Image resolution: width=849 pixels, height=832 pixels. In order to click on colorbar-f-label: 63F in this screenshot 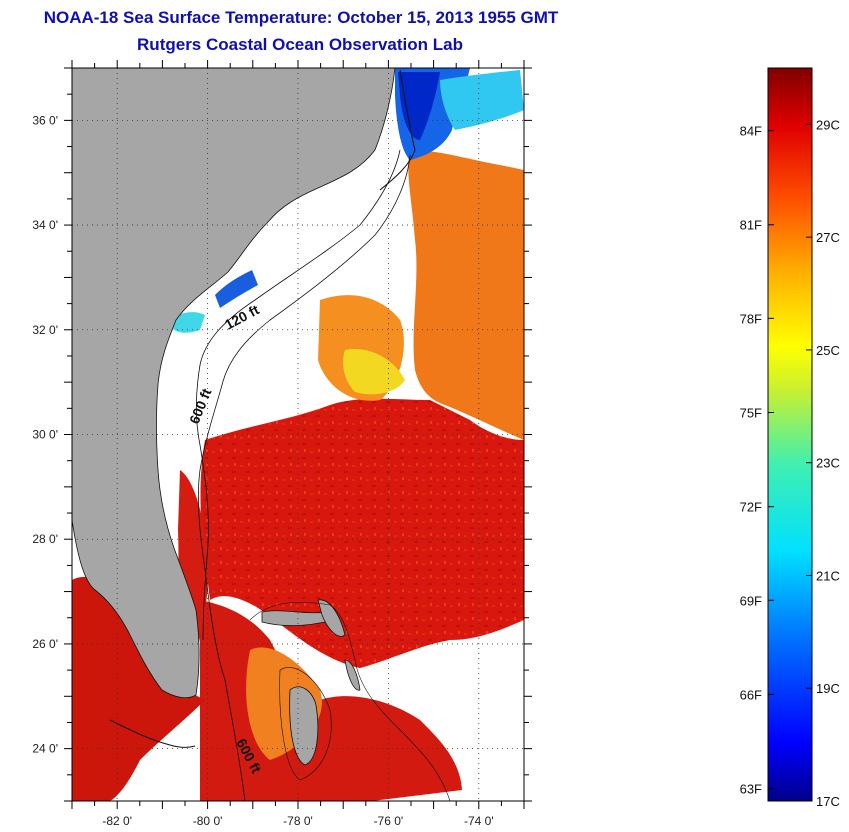, I will do `click(751, 789)`.